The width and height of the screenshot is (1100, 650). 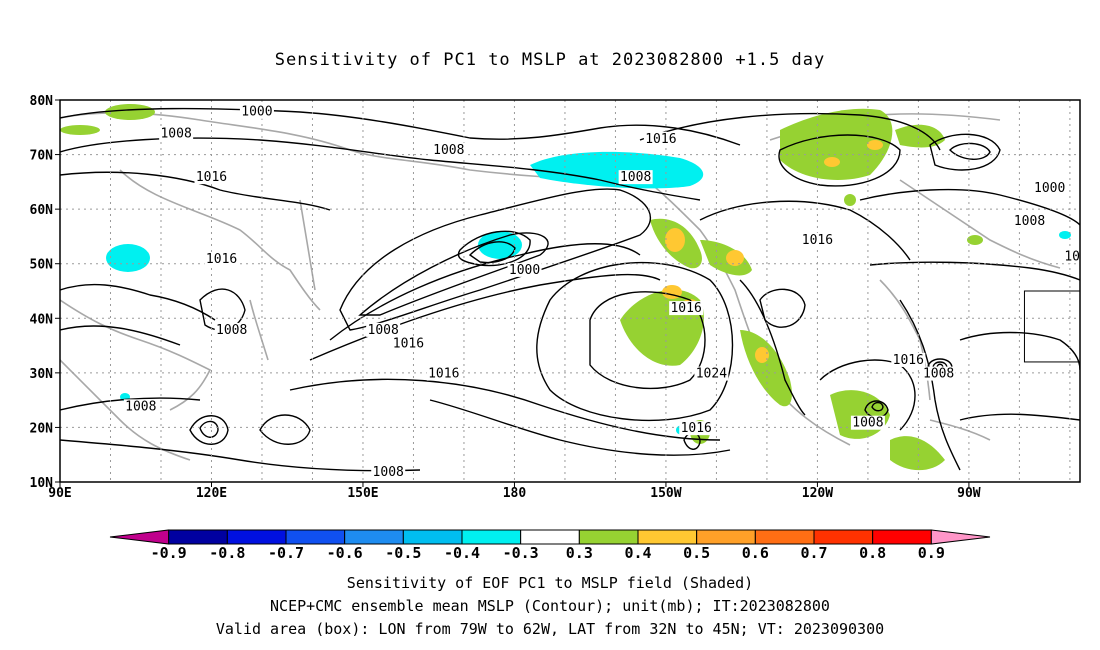 What do you see at coordinates (169, 553) in the screenshot?
I see `colorbar-label: -0.9` at bounding box center [169, 553].